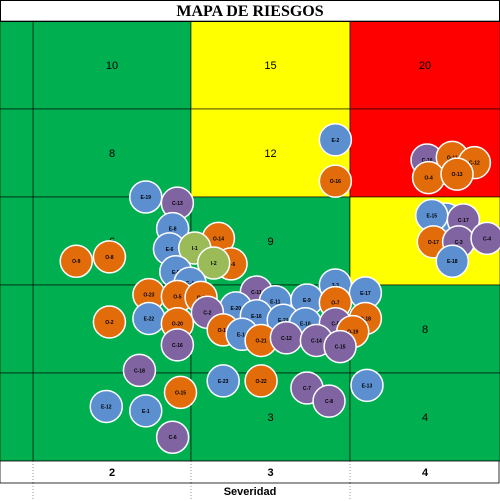 This screenshot has width=500, height=501. I want to click on risk-point-label: O-2, so click(109, 323).